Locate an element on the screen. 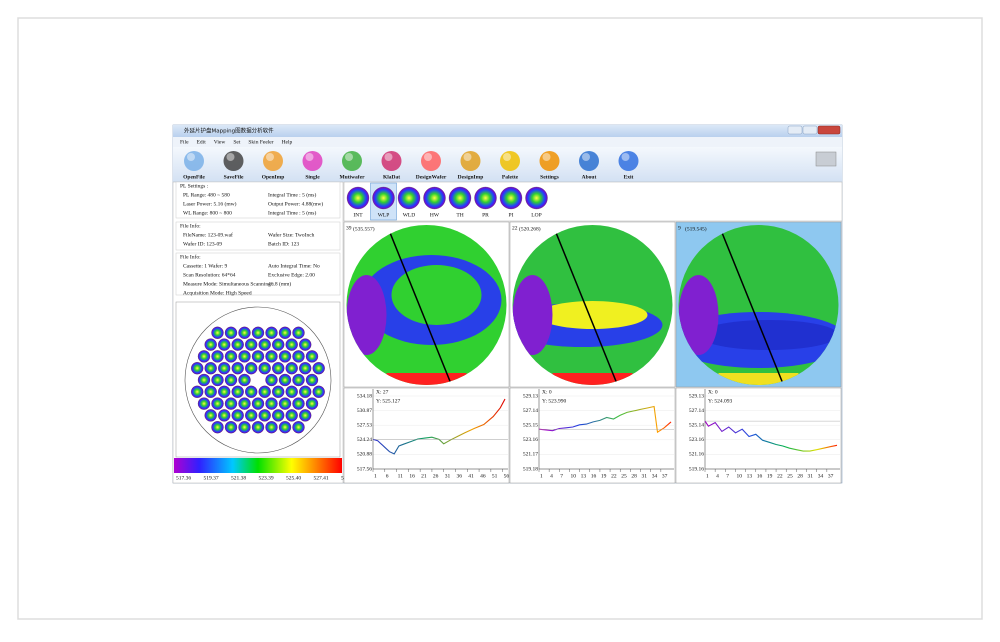  map-edge is located at coordinates (426, 379).